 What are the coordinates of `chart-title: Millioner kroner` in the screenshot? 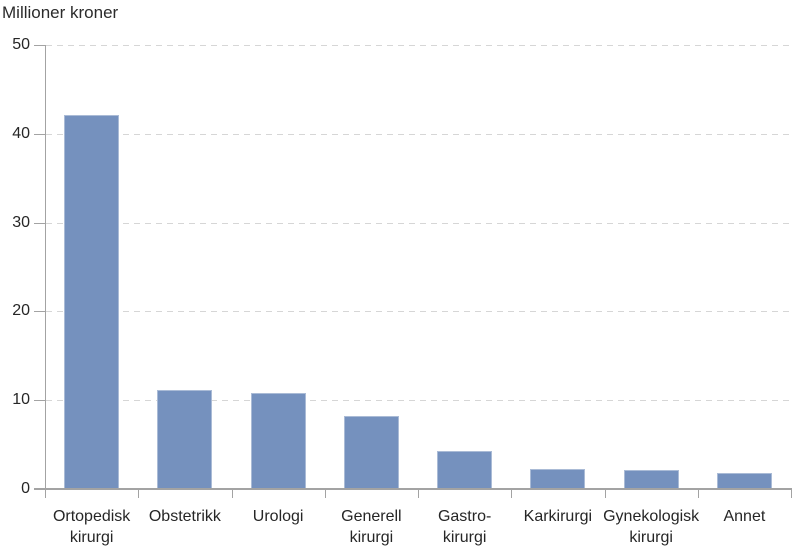 It's located at (60, 12).